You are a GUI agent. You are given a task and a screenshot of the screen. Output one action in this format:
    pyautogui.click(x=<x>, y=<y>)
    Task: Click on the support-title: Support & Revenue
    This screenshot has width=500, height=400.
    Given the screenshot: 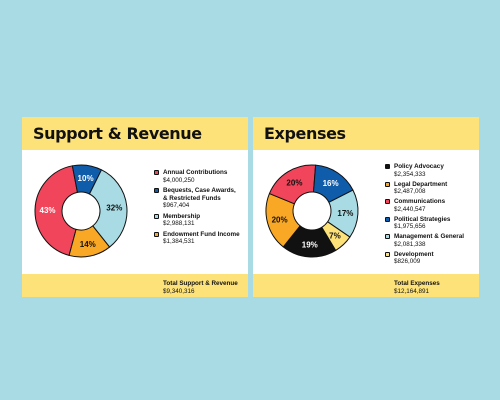 What is the action you would take?
    pyautogui.click(x=117, y=133)
    